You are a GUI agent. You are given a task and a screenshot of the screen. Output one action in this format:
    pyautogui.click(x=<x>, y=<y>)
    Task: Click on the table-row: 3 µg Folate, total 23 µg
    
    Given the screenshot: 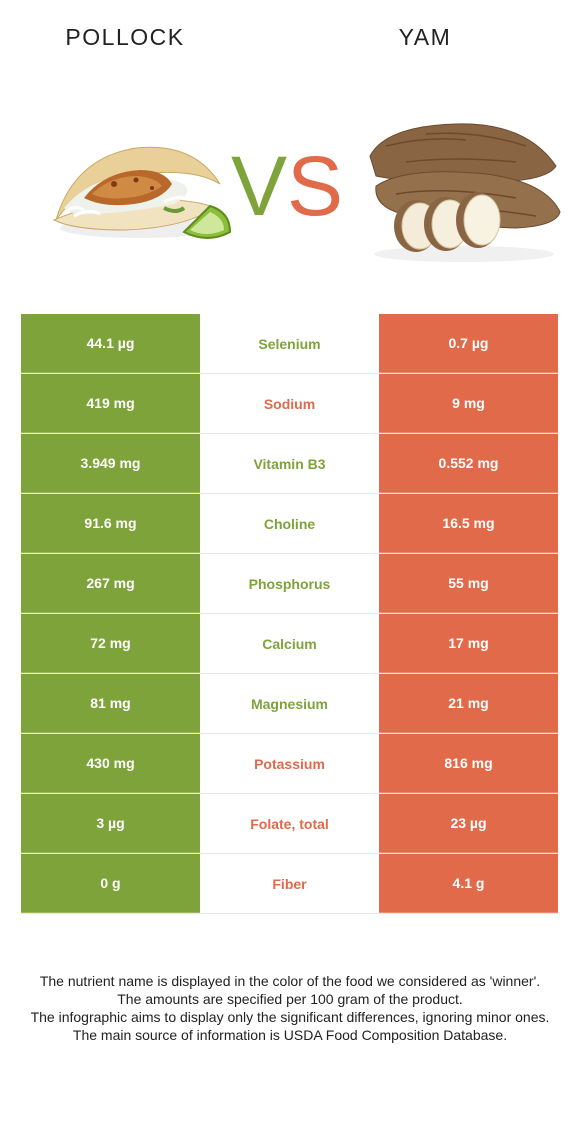 What is the action you would take?
    pyautogui.click(x=289, y=824)
    